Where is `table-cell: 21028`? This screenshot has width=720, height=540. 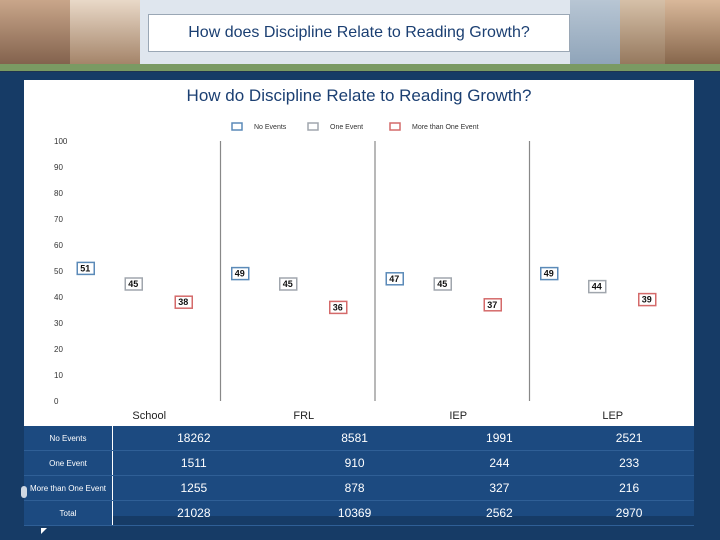 table-cell: 21028 is located at coordinates (193, 513).